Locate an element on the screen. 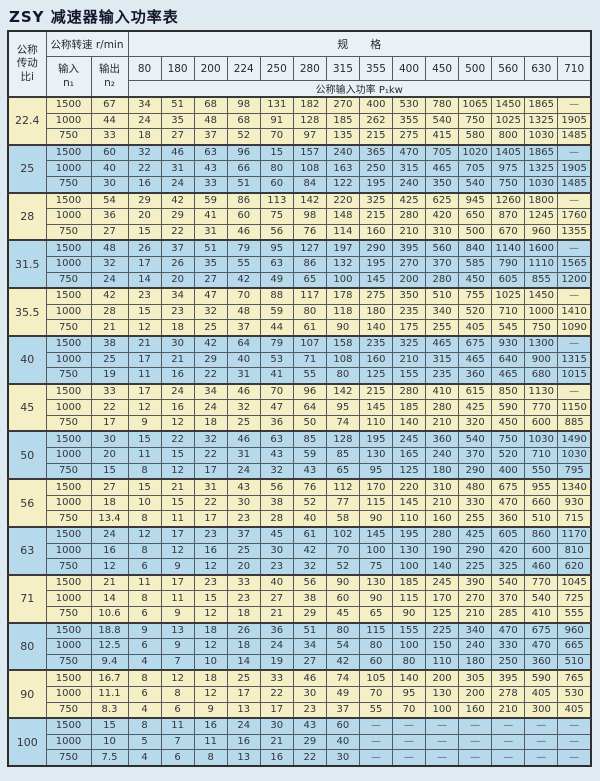 The width and height of the screenshot is (600, 781). power-cell: 290 is located at coordinates (475, 551).